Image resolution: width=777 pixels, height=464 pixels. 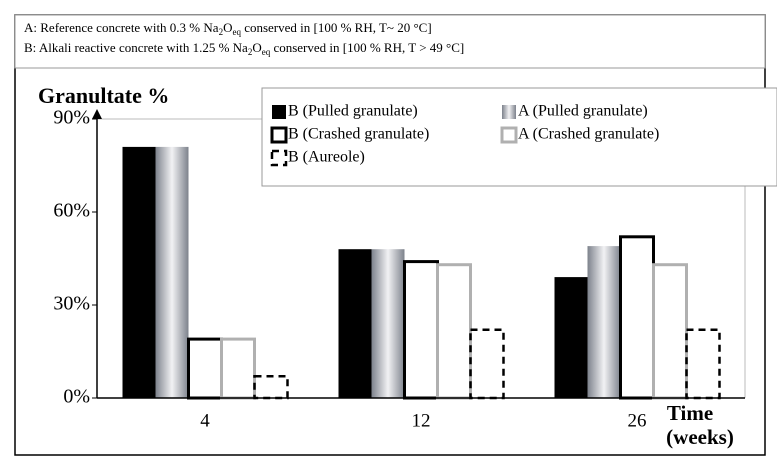 What do you see at coordinates (121, 27) in the screenshot?
I see `annotation-part: A: Reference concrete with 0.3 % Na` at bounding box center [121, 27].